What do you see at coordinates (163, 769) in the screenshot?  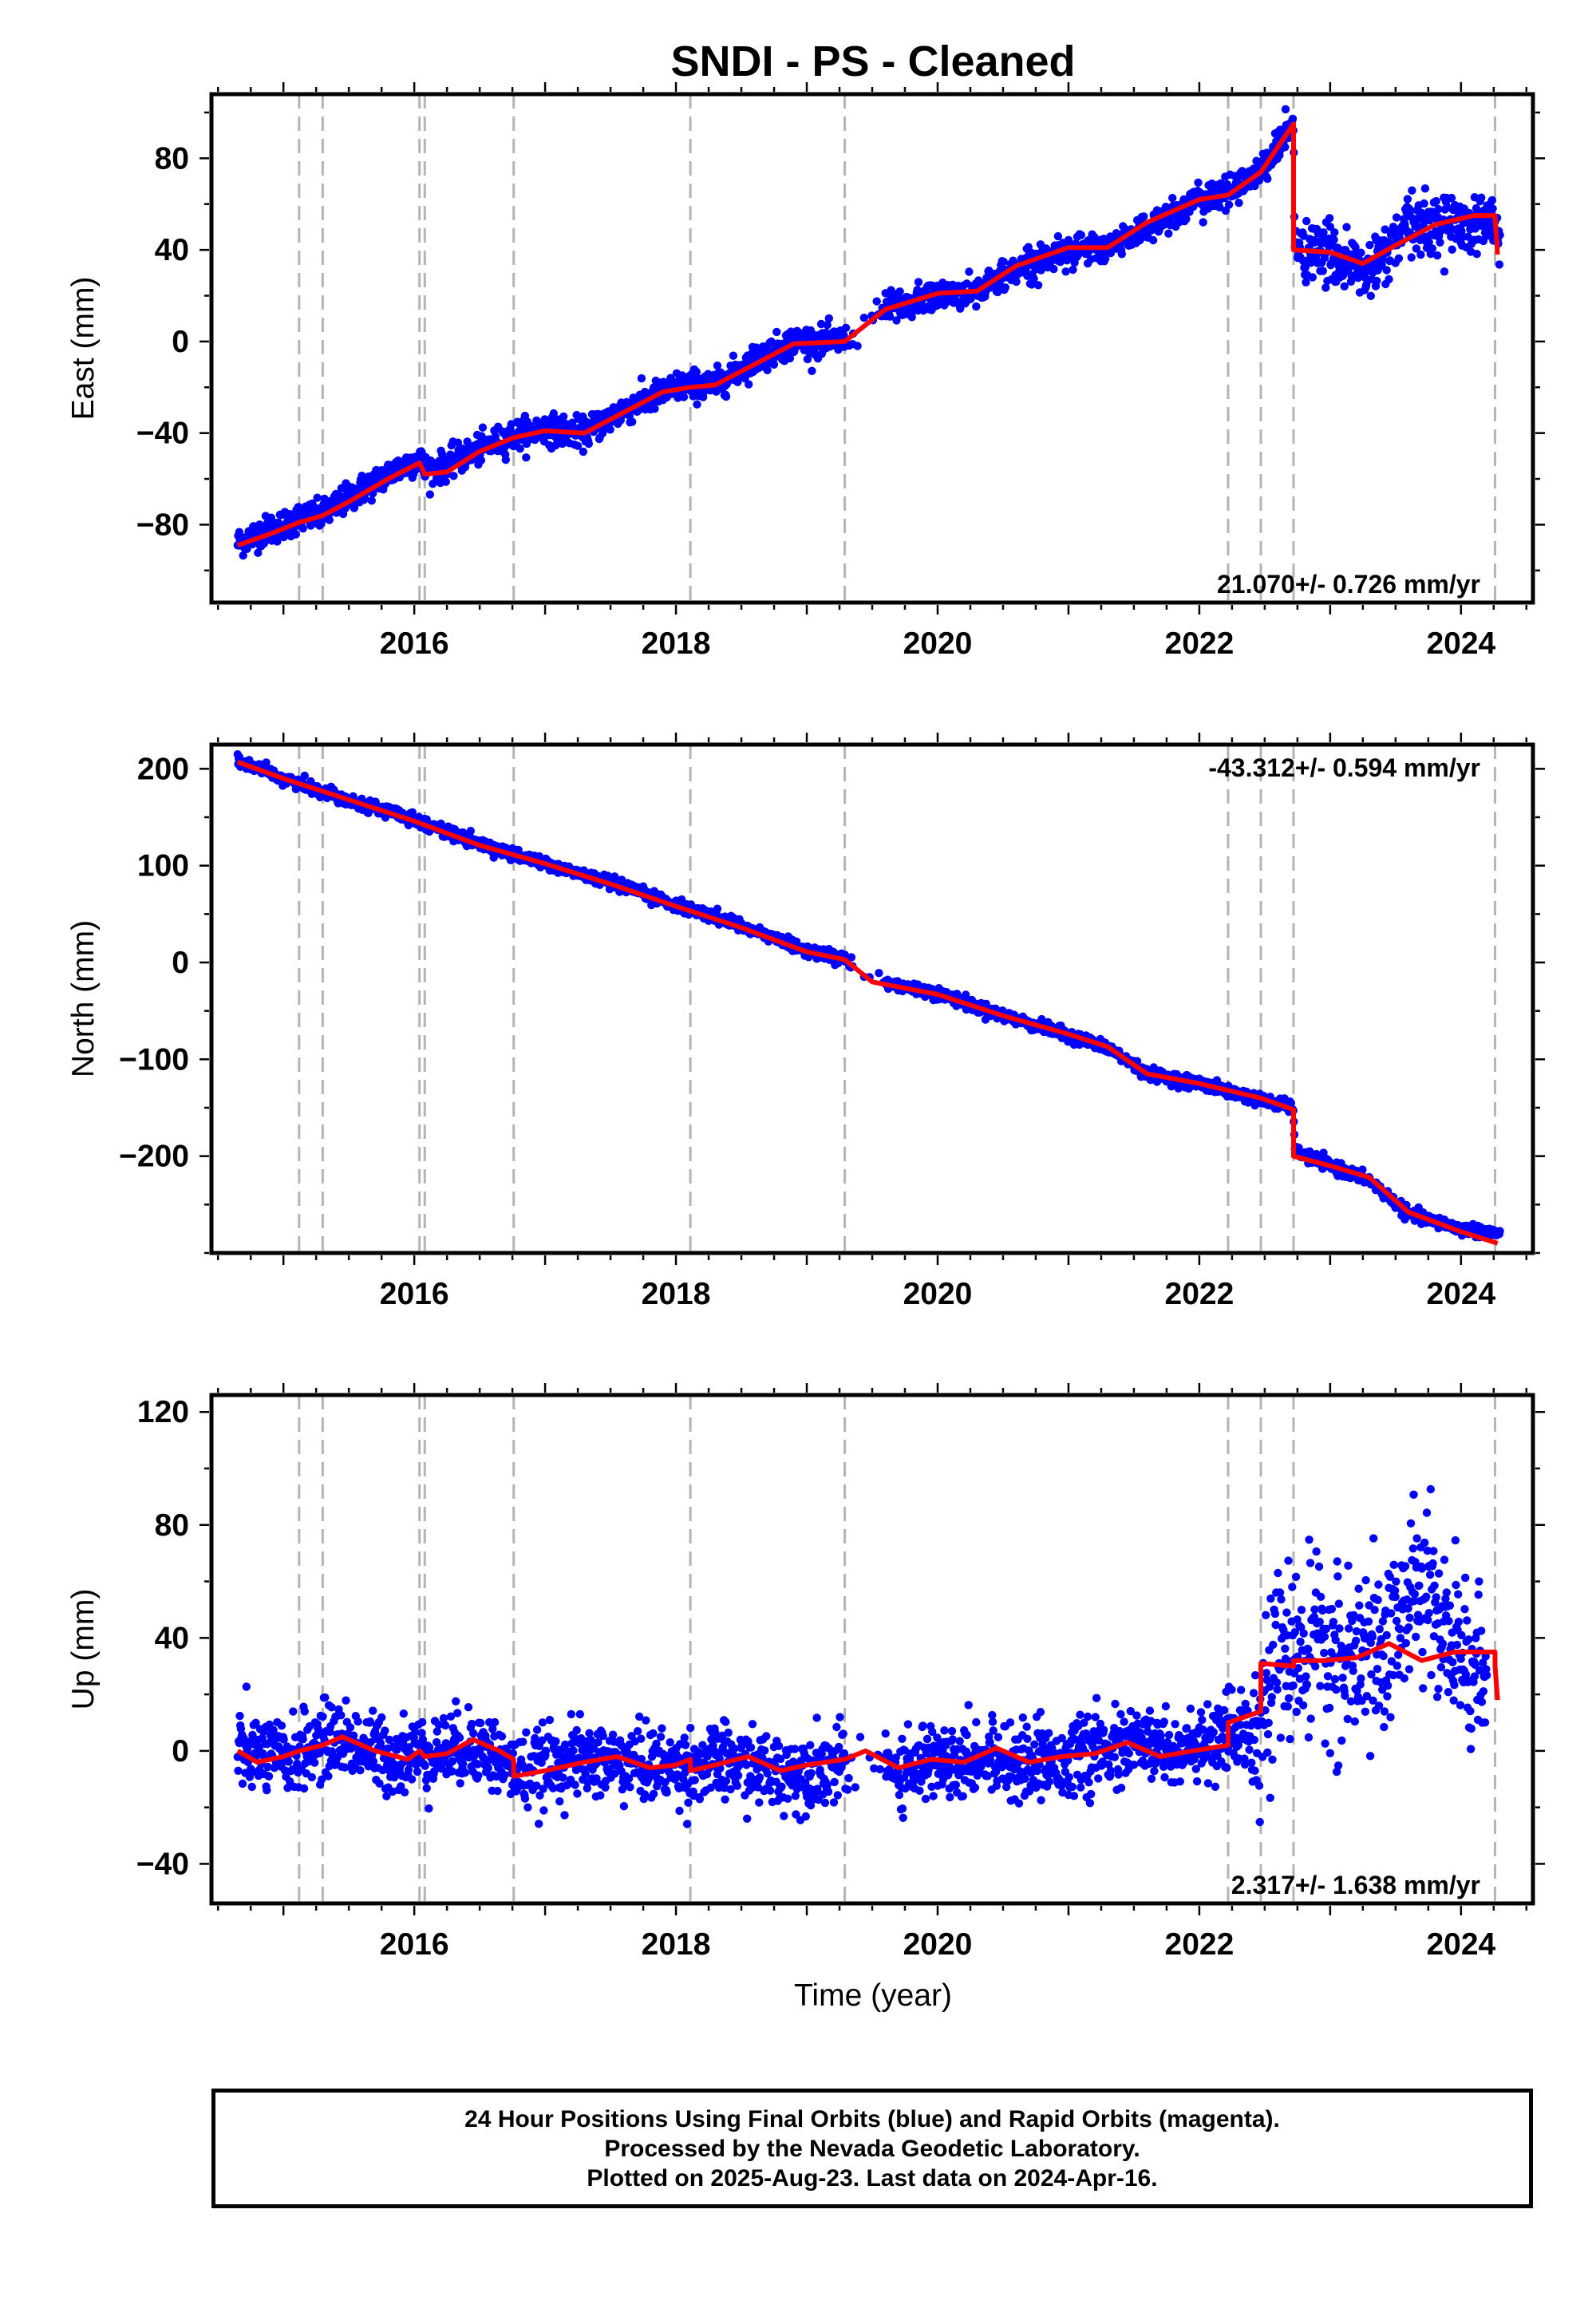 I see `y-tick-label: 200` at bounding box center [163, 769].